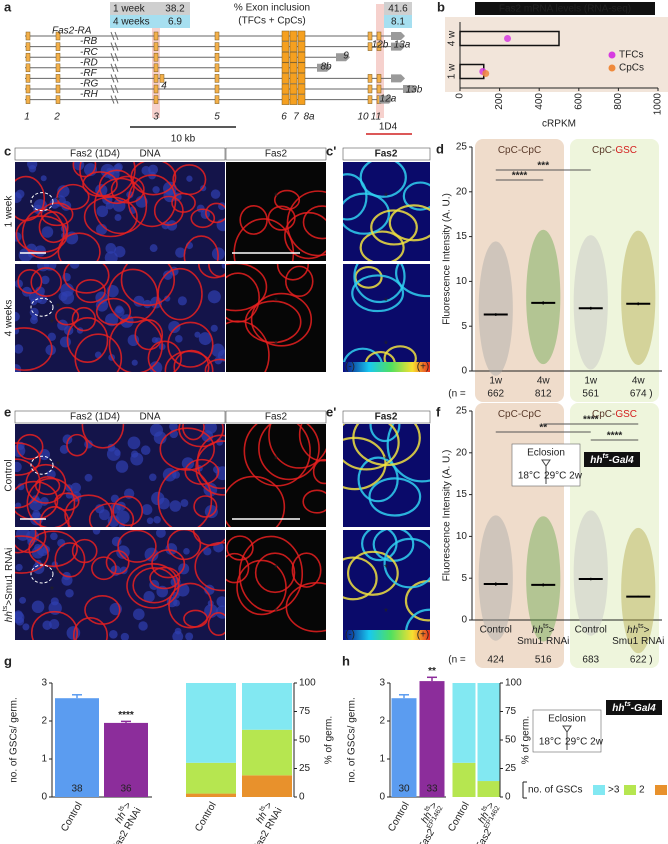 This screenshot has width=668, height=844. What do you see at coordinates (343, 57) in the screenshot?
I see `terminal-exon` at bounding box center [343, 57].